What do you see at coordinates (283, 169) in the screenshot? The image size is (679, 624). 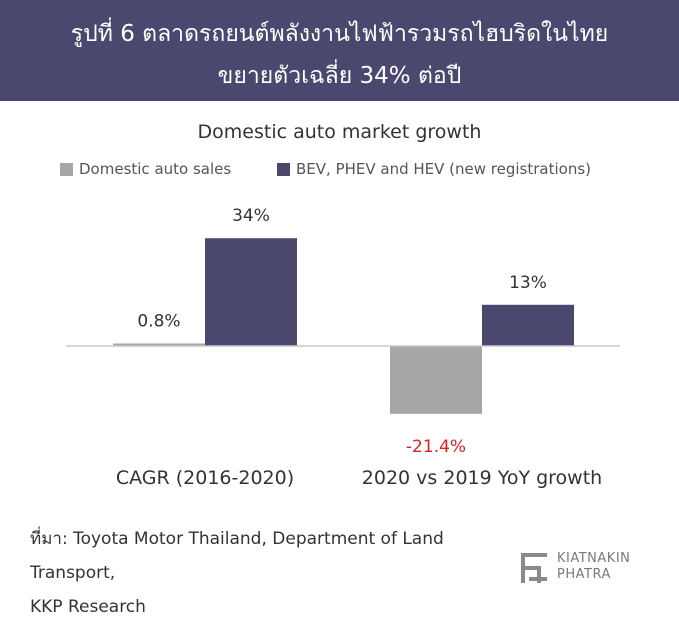 I see `legend-swatch-ev` at bounding box center [283, 169].